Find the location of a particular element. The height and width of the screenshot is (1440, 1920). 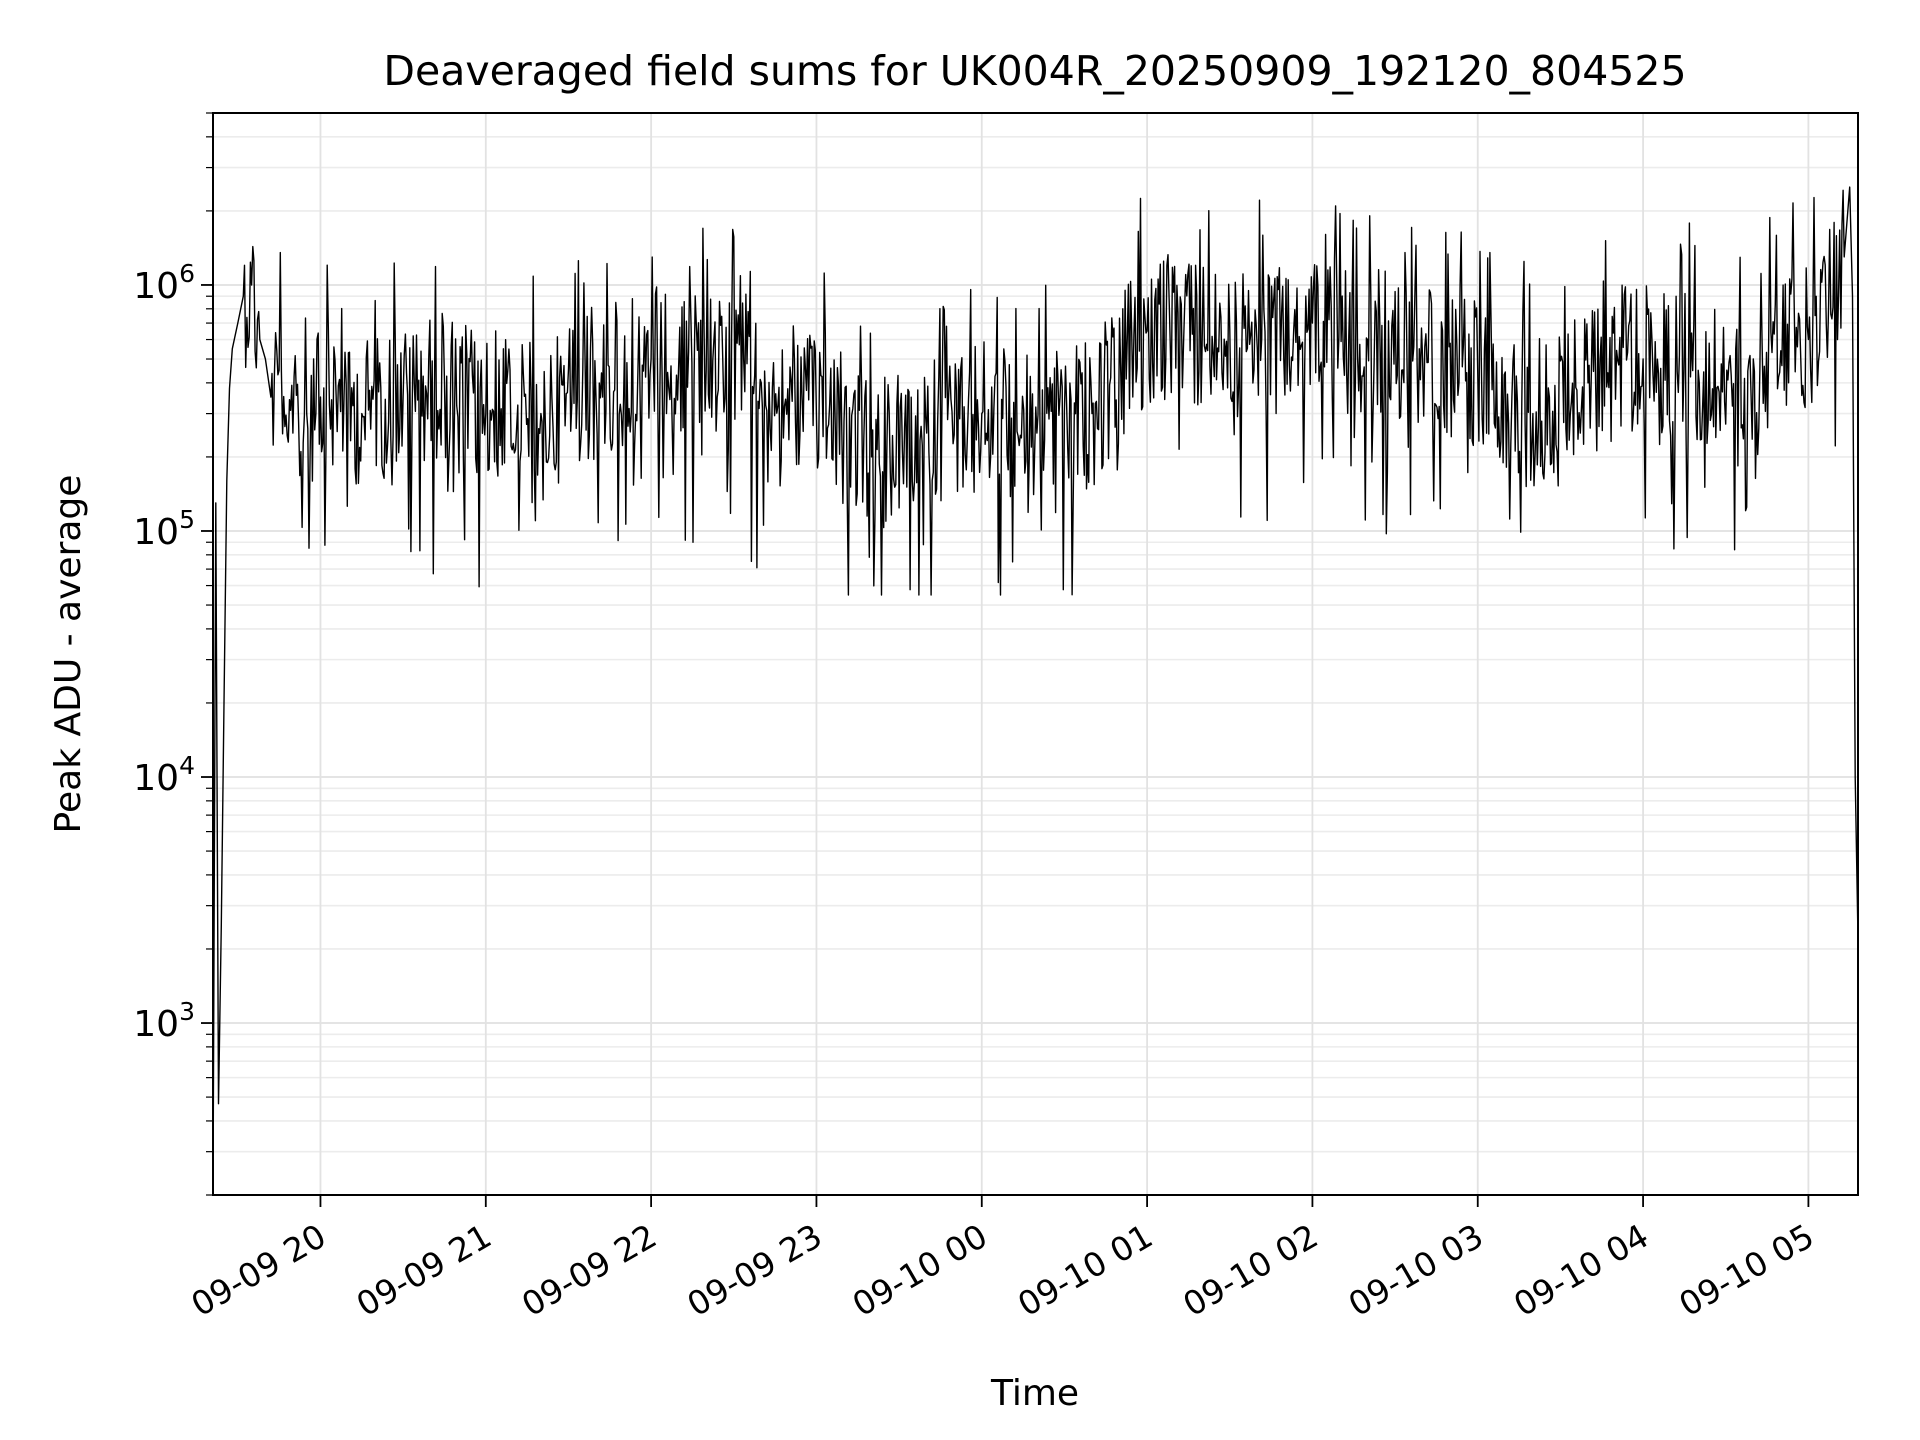

y-tick-label: 10⁴ is located at coordinates (164, 775).